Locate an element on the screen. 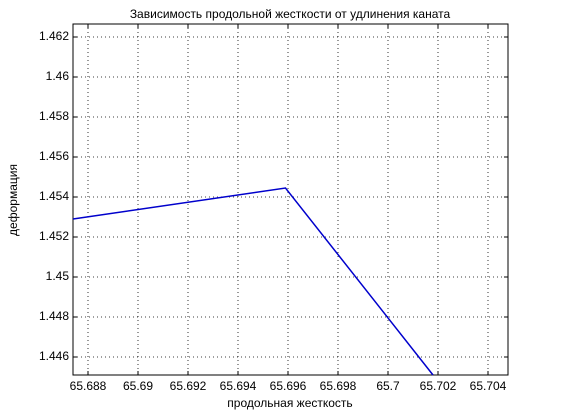 This screenshot has width=561, height=420. x-tick-label: 65.694 is located at coordinates (238, 386).